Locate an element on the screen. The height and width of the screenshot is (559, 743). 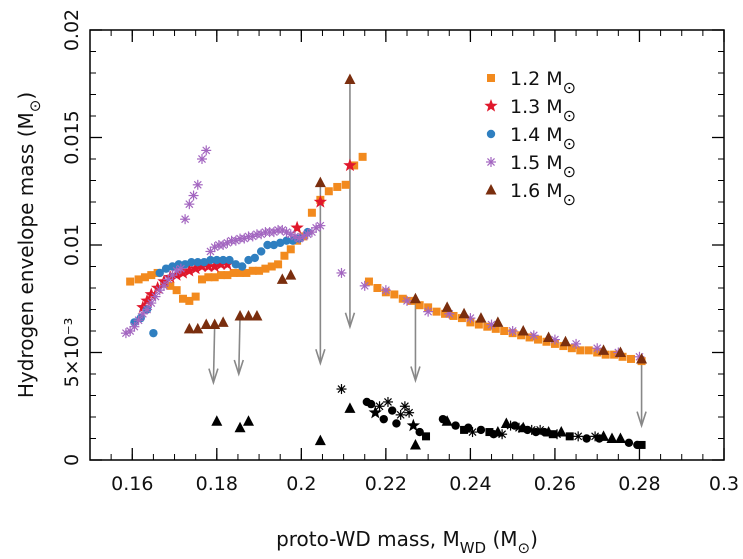
legend: 1.2 M⊙1.3 M⊙1.4 M⊙1.5 M⊙1.6 M⊙ is located at coordinates (530, 138).